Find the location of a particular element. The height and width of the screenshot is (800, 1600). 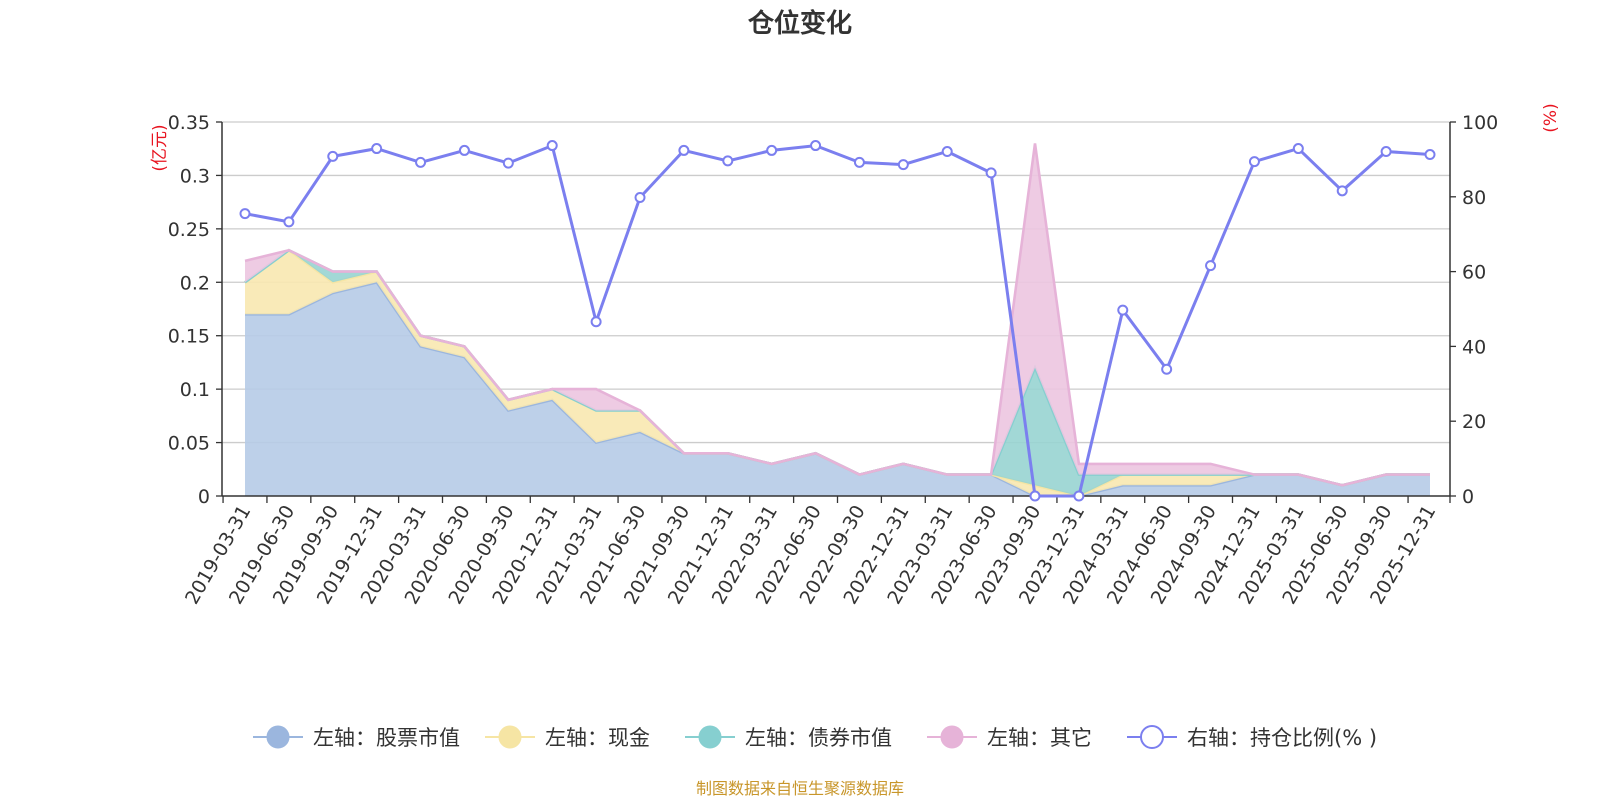

legend-item: 右轴：持仓比例(% ) is located at coordinates (1252, 737).